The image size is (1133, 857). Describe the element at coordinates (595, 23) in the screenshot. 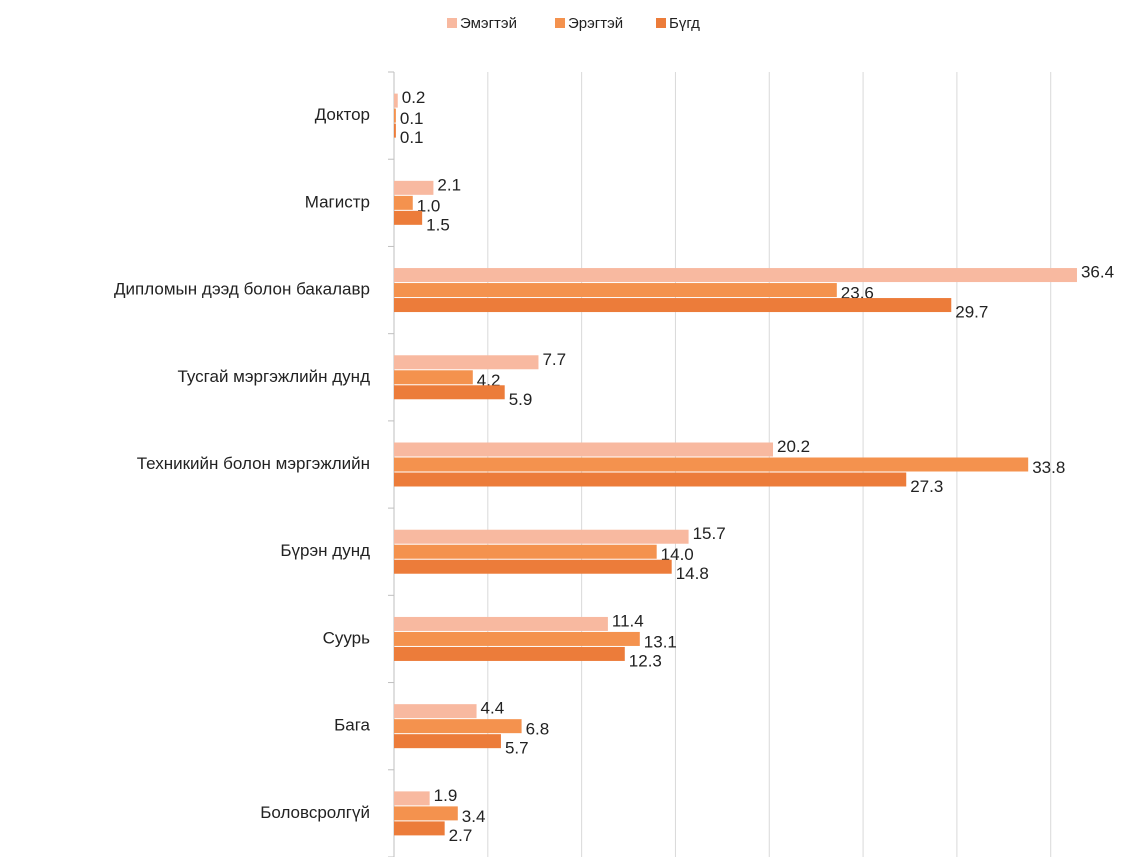

I see `legend-label: Эрэгтэй` at that location.